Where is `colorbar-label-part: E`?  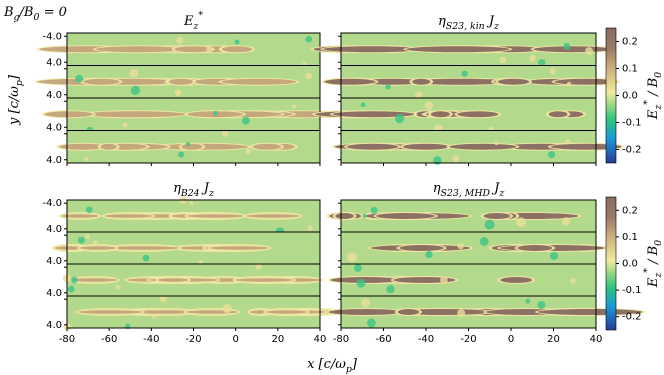 colorbar-label-part: E is located at coordinates (653, 282).